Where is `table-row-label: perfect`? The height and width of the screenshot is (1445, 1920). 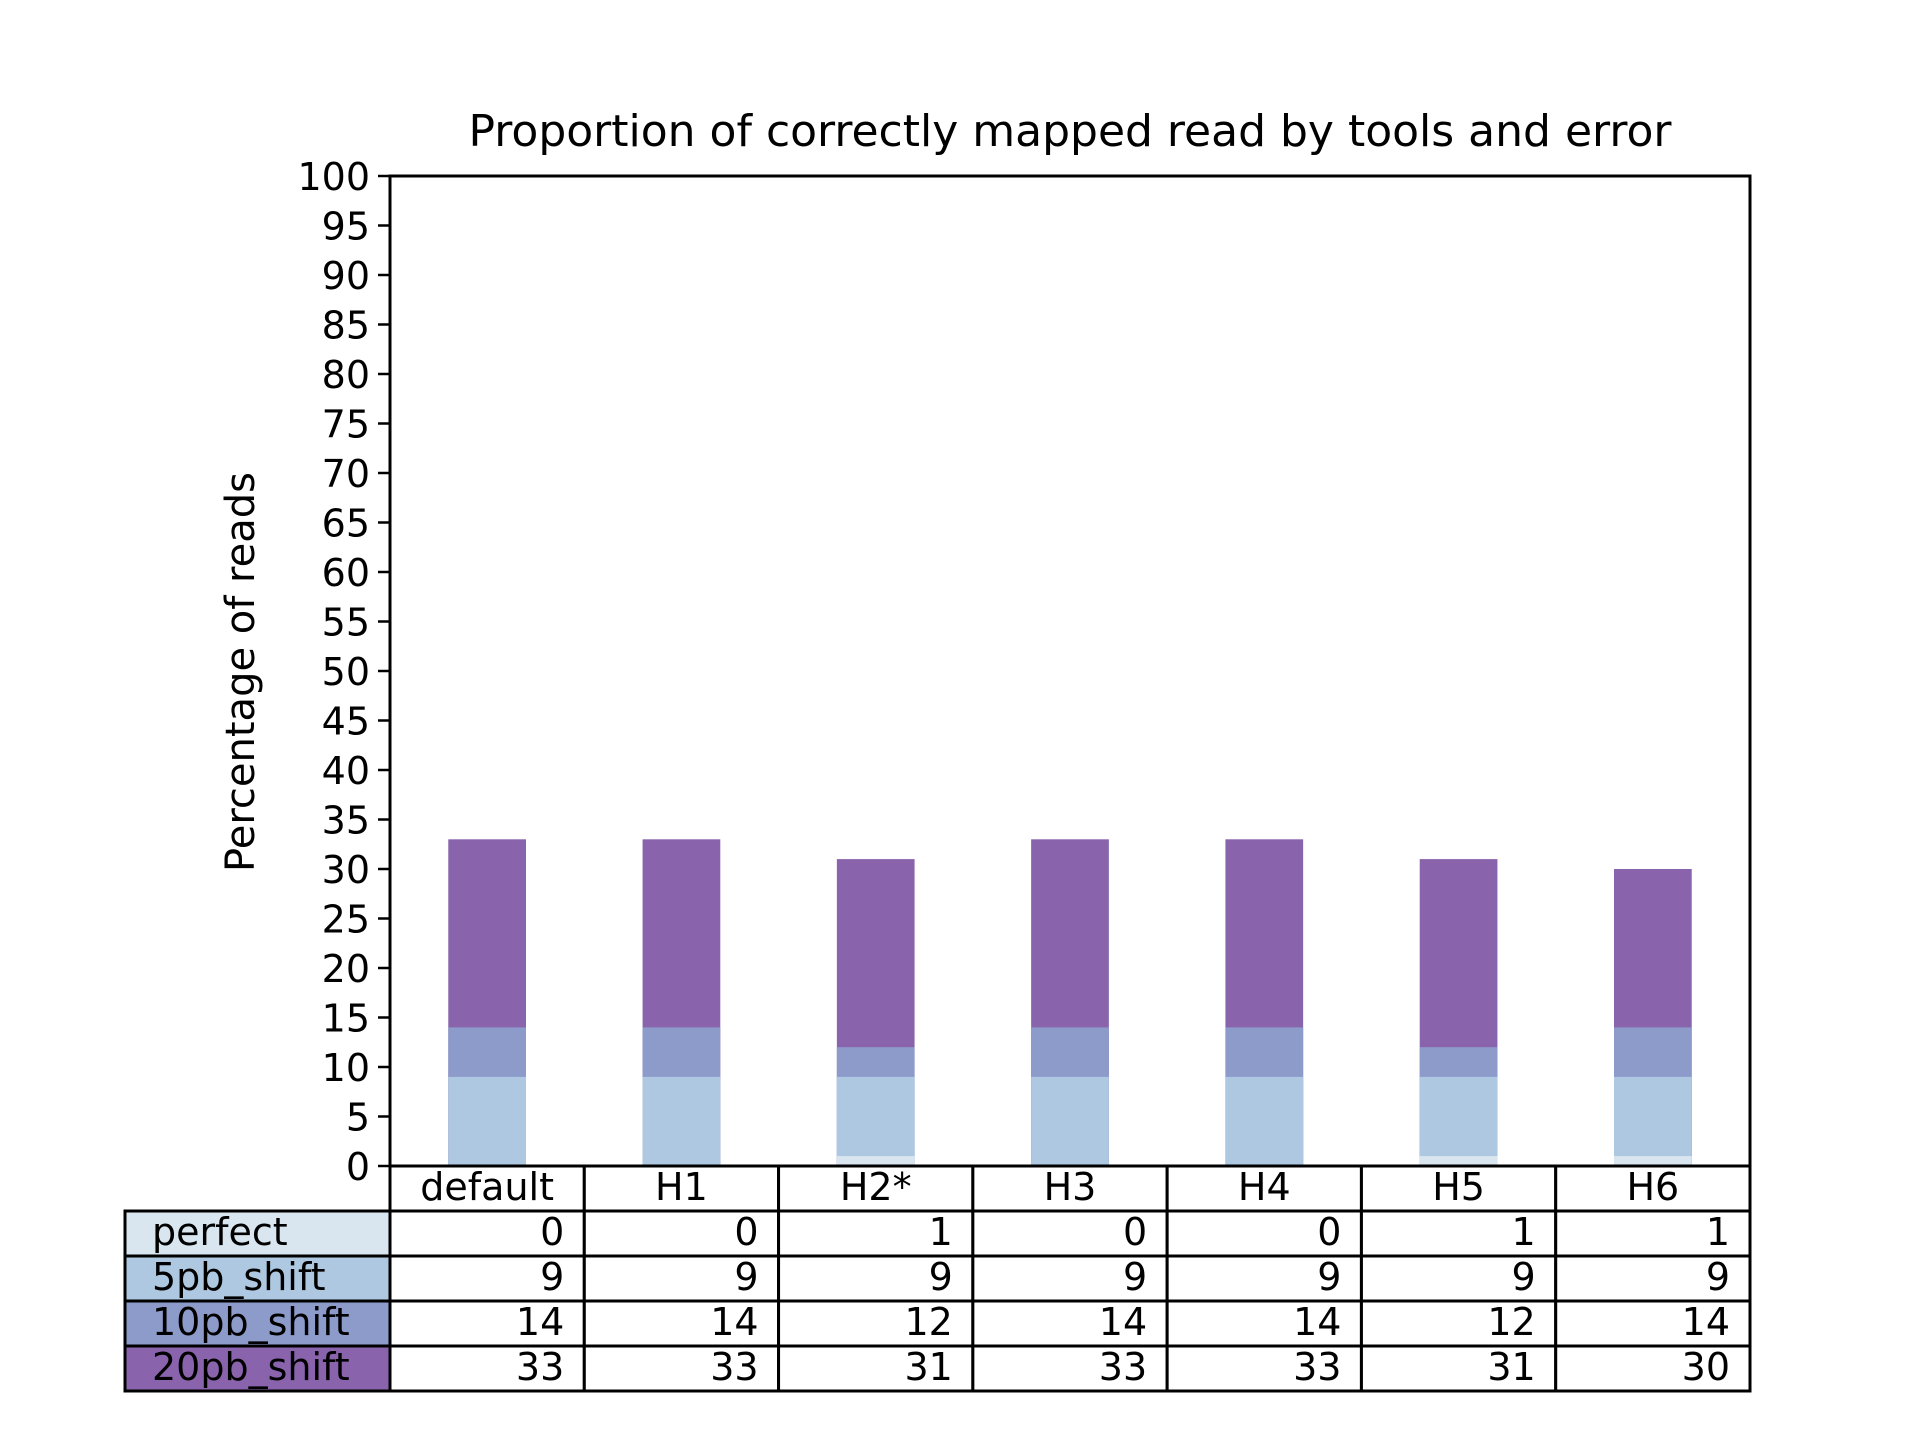 table-row-label: perfect is located at coordinates (220, 1232).